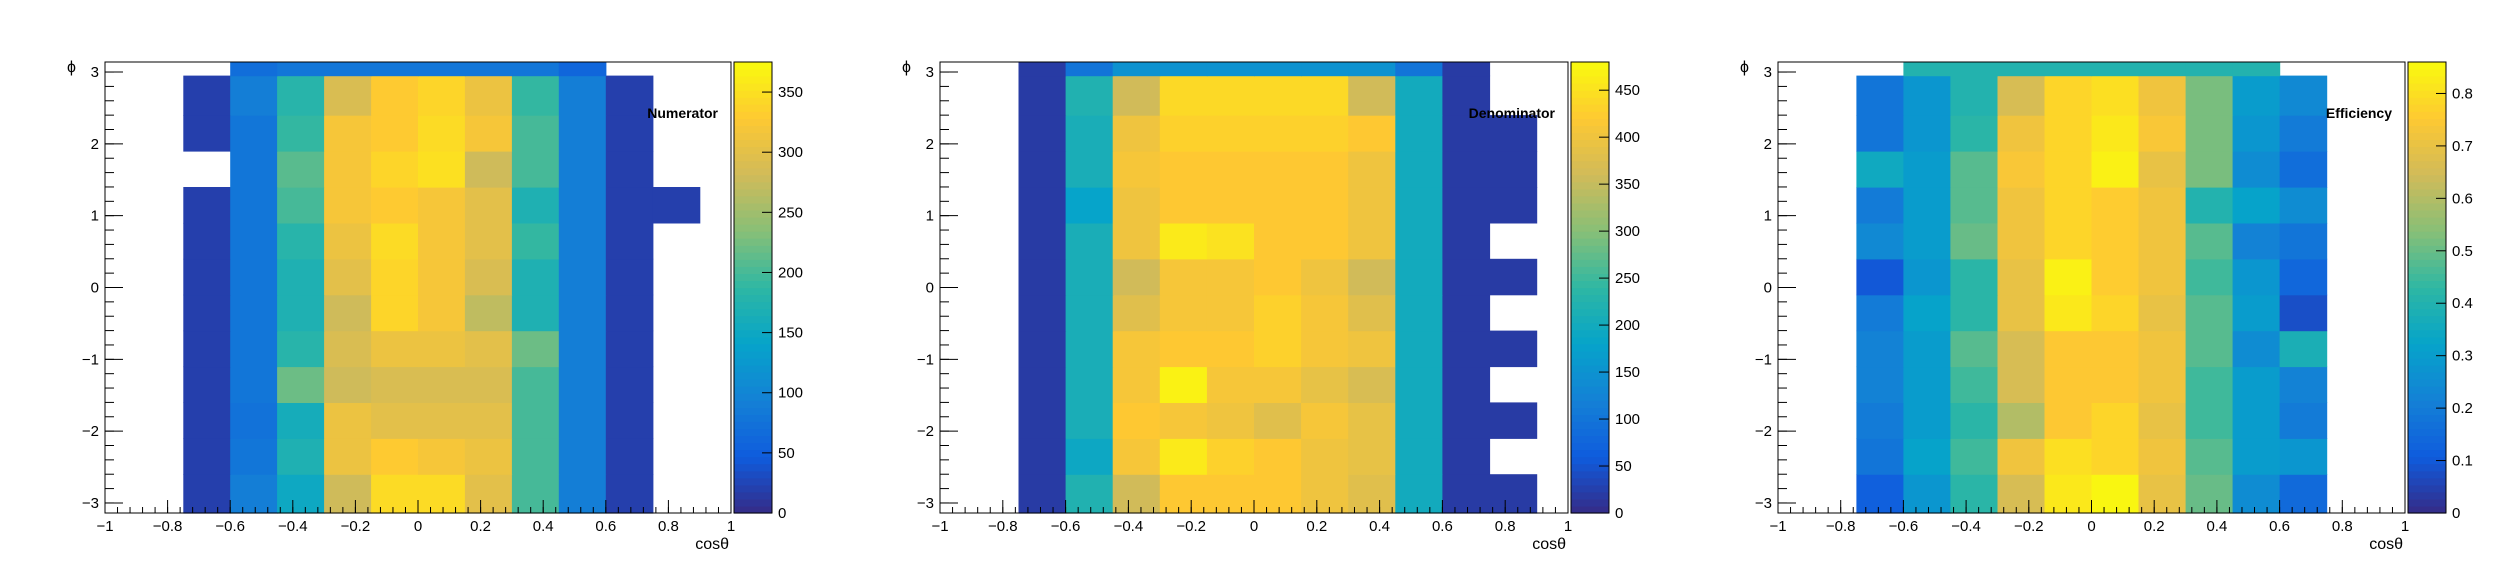  I want to click on y-tick-label: −1, so click(1763, 359).